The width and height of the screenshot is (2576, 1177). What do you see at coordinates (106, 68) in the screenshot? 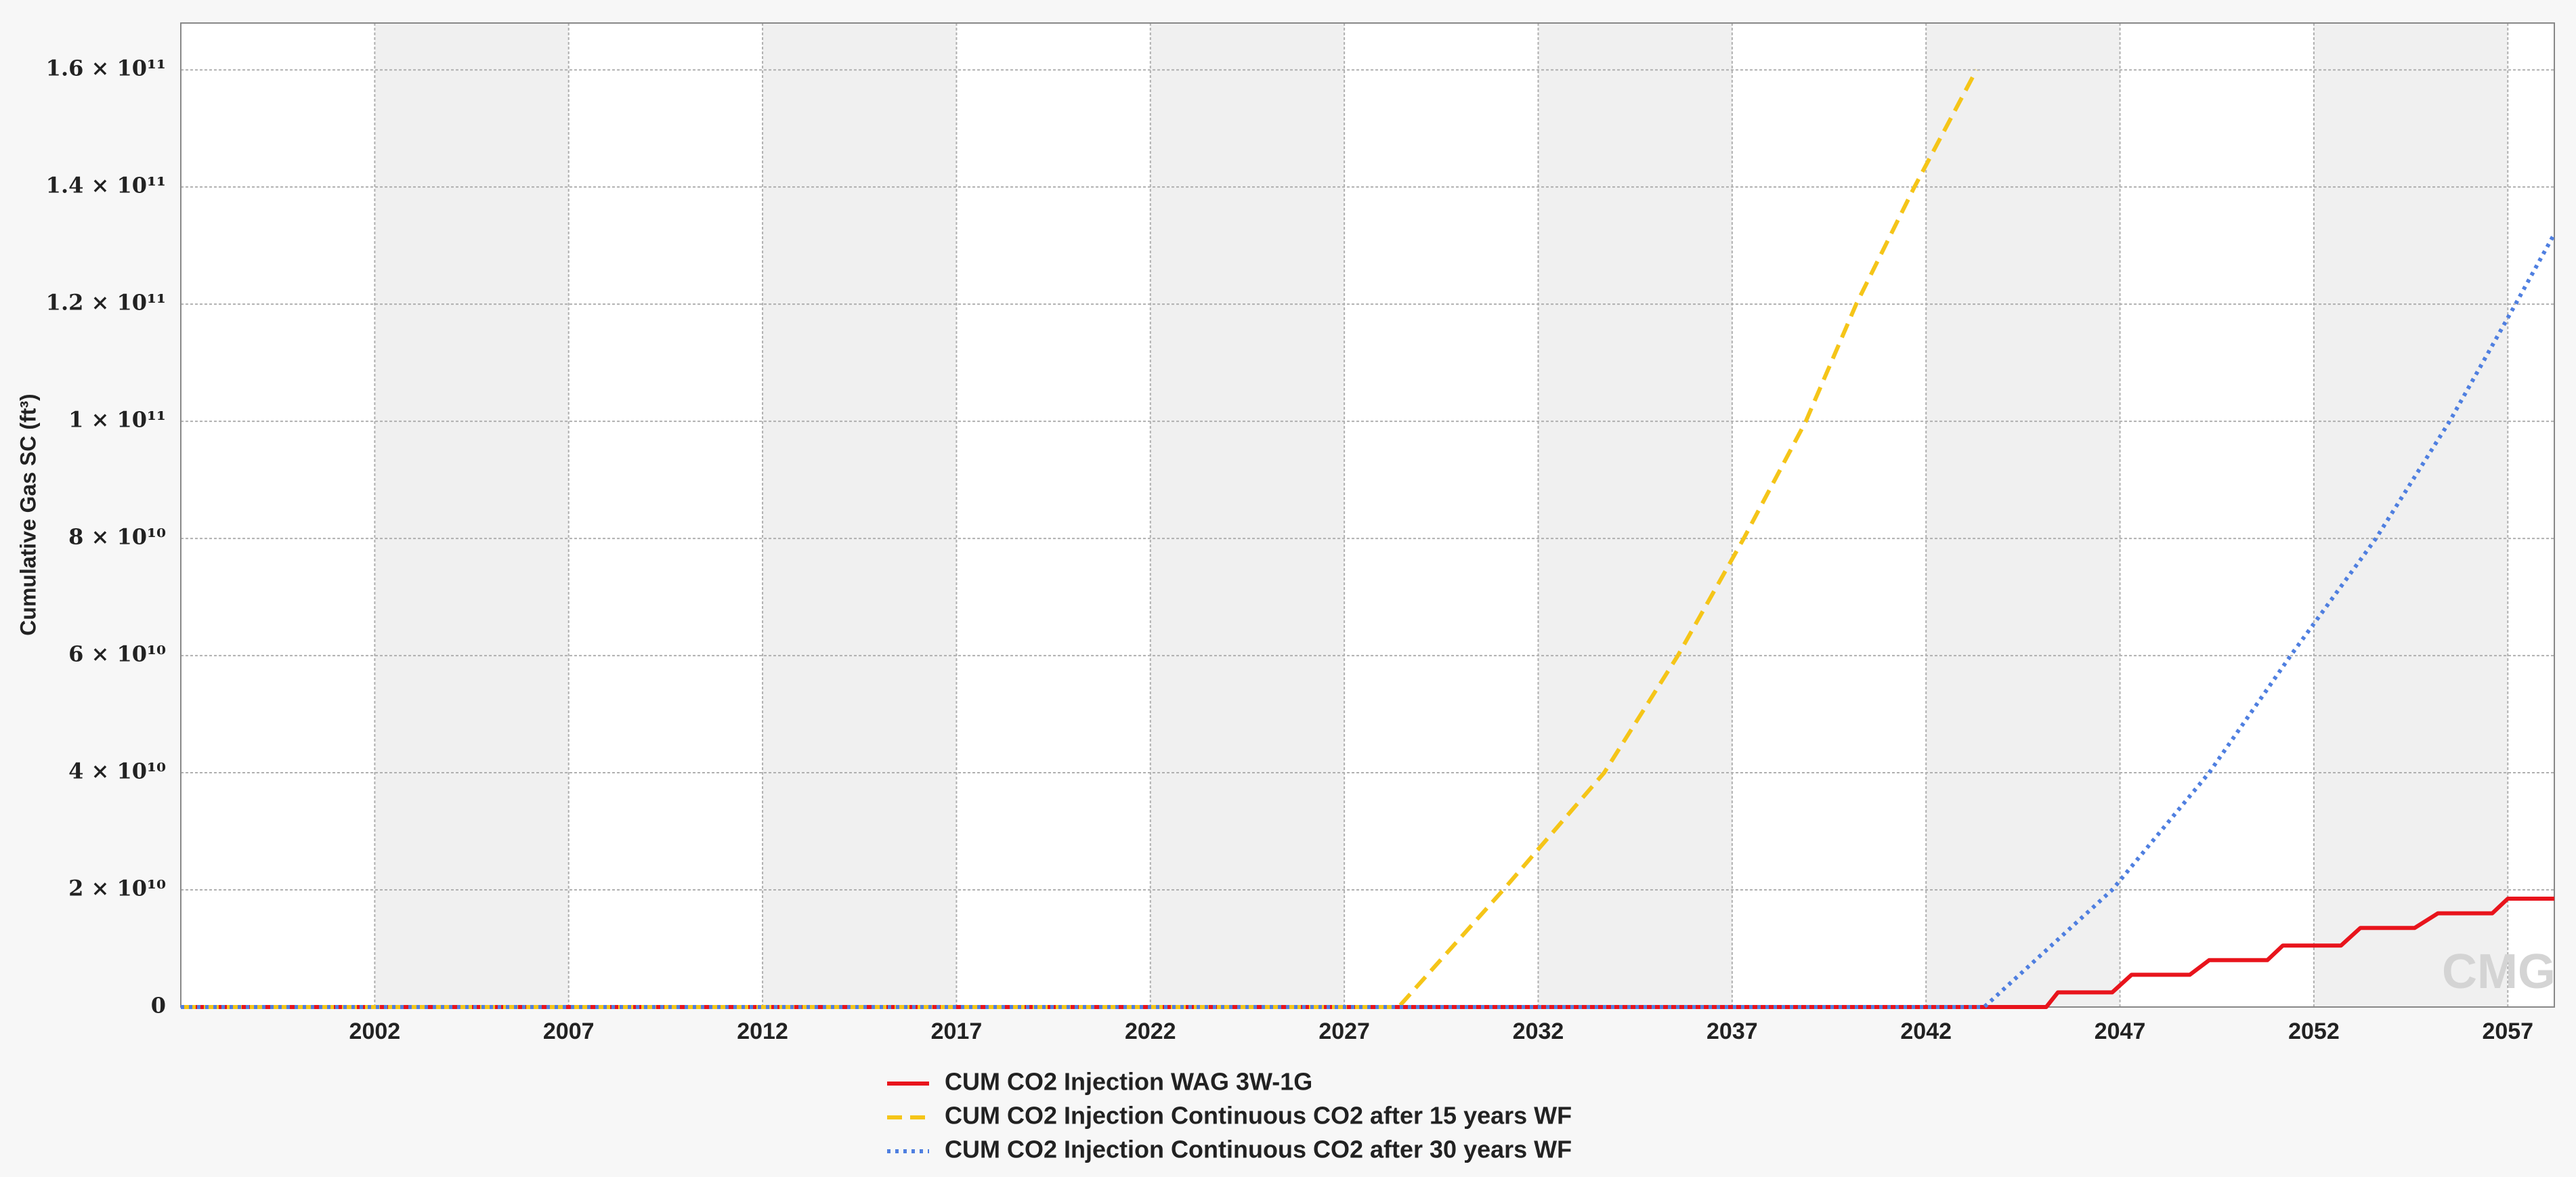
I see `y-tick-label: 1.6 × 10¹¹` at bounding box center [106, 68].